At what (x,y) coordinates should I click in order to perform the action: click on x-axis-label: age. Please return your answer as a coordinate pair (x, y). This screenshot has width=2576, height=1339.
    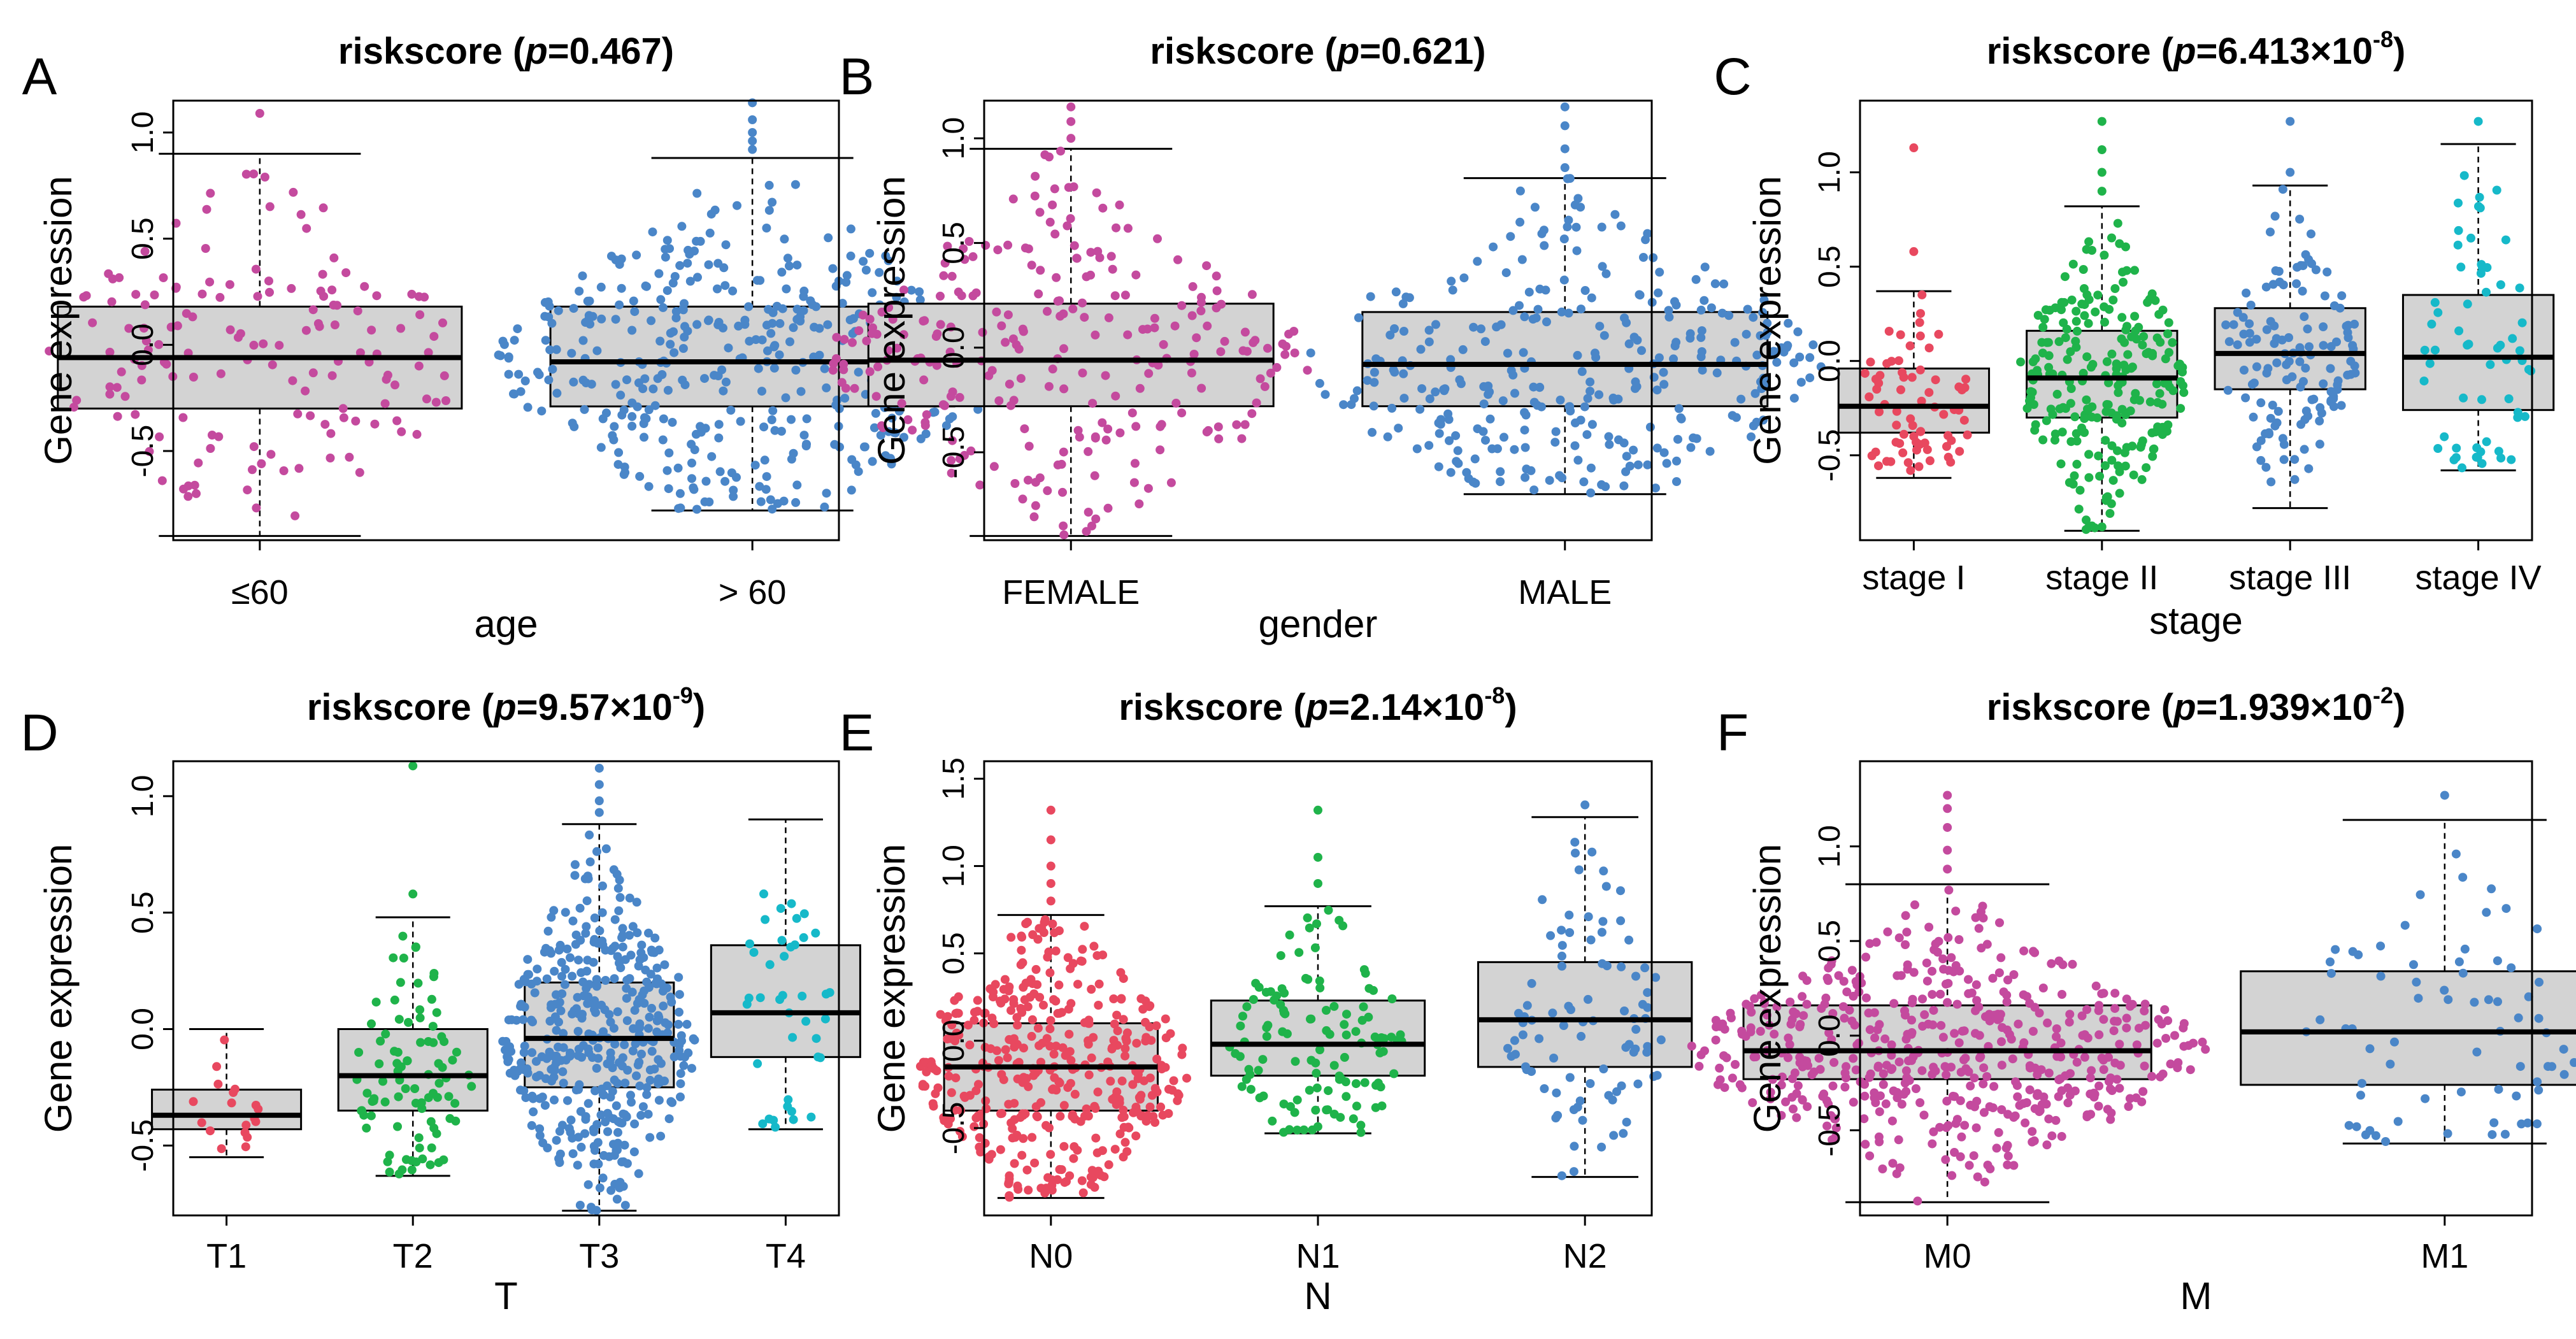
    Looking at the image, I should click on (506, 624).